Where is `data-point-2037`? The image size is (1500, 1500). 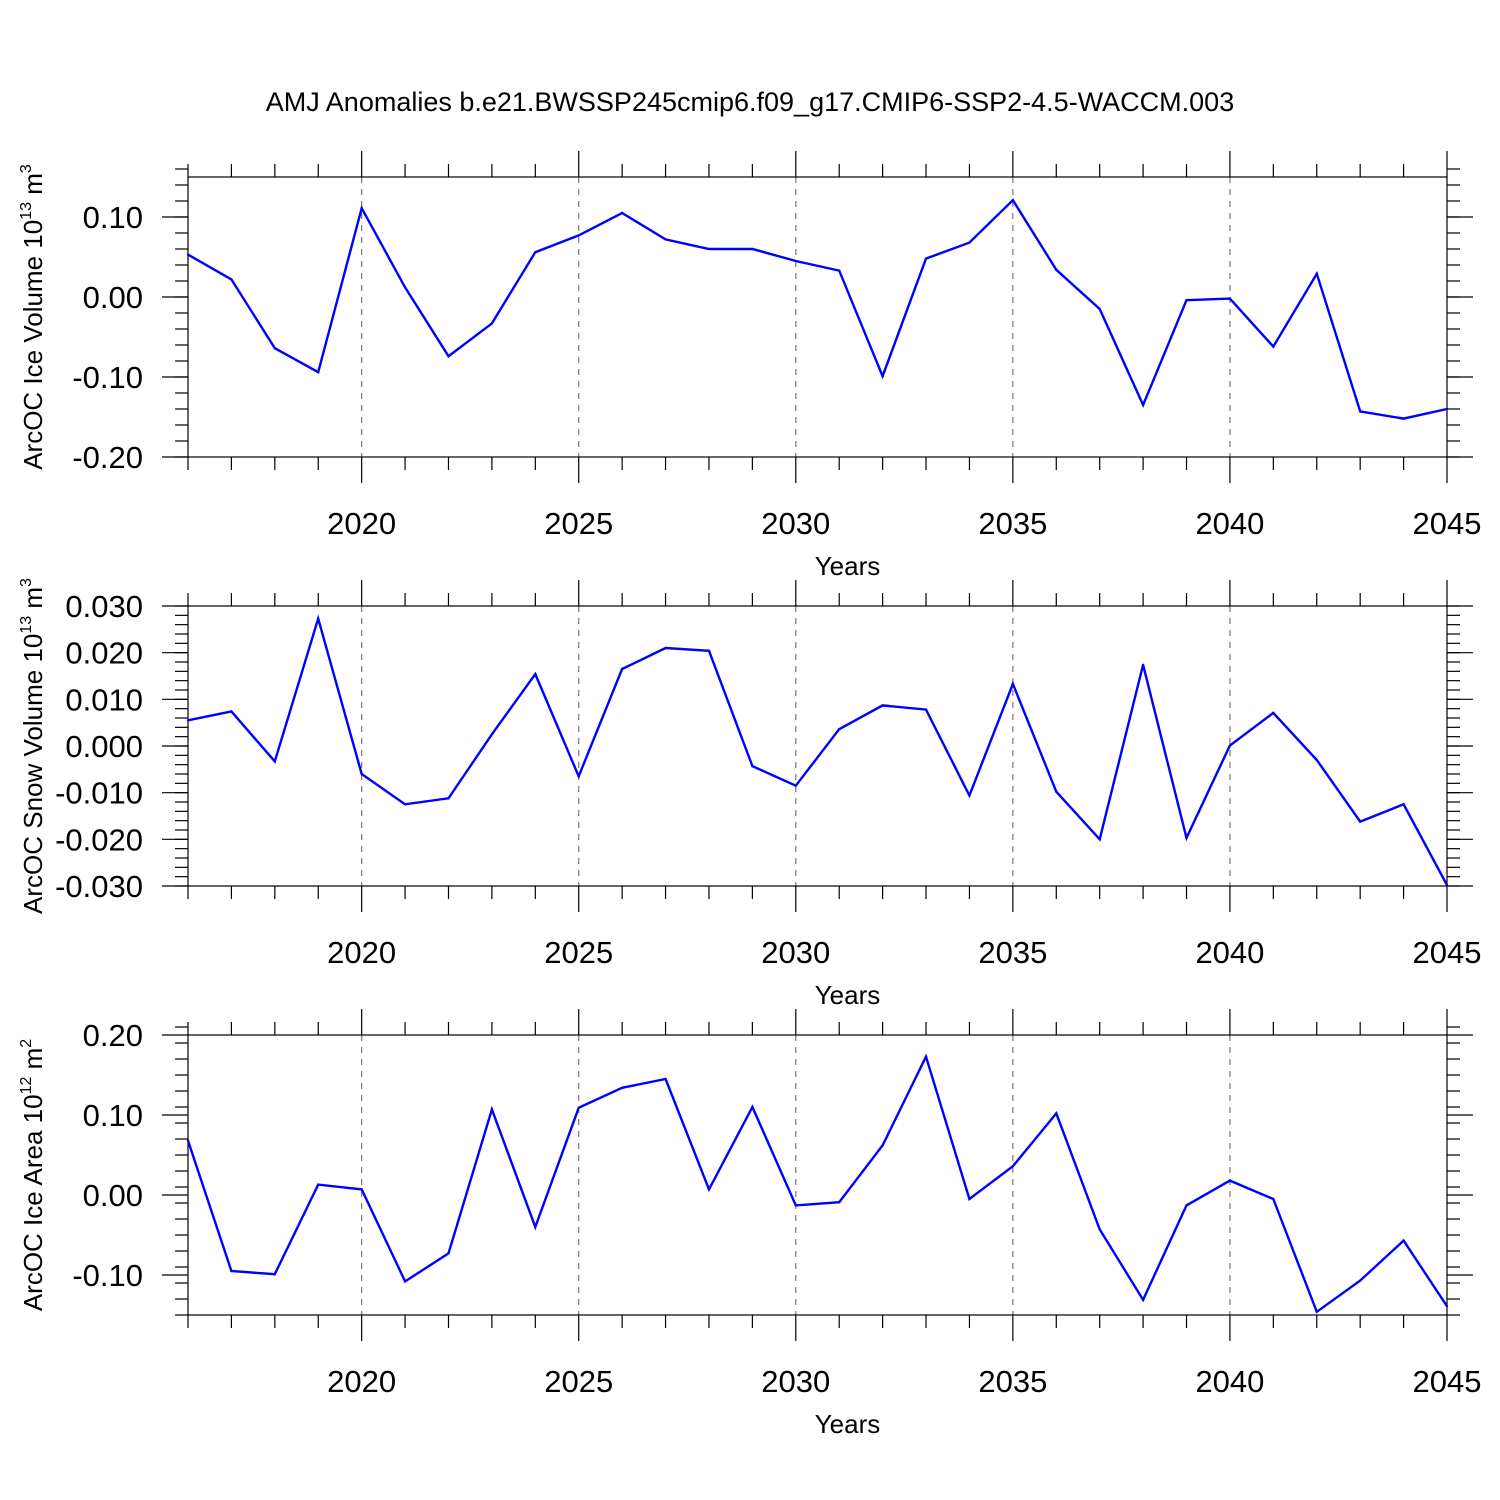
data-point-2037 is located at coordinates (1099, 839).